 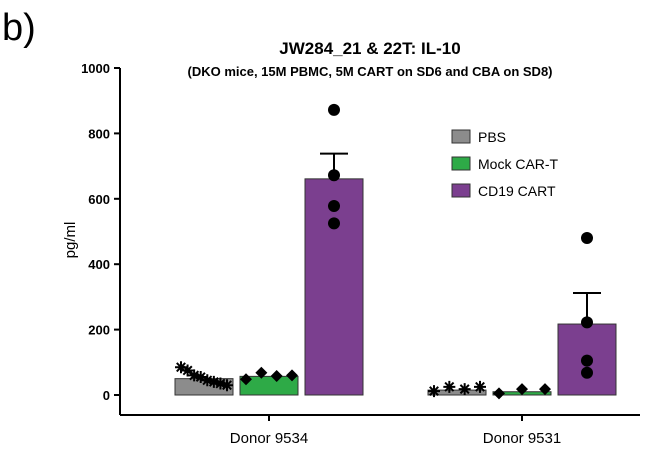 I want to click on legend-label: CD19 CART, so click(x=517, y=191).